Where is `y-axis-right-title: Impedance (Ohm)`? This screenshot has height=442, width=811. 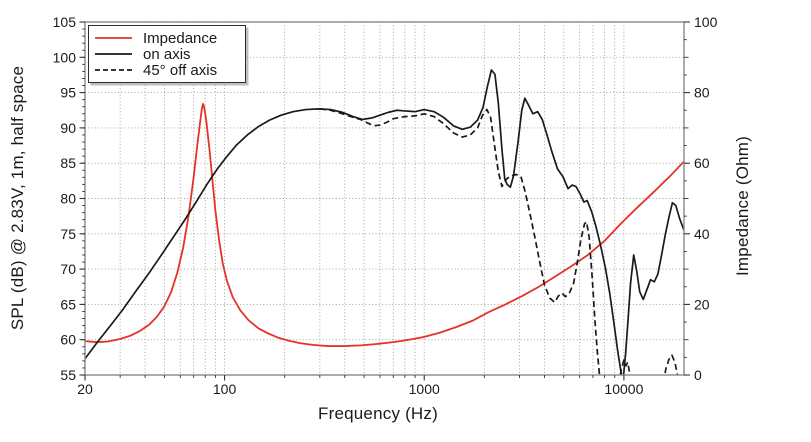
y-axis-right-title: Impedance (Ohm) is located at coordinates (742, 206).